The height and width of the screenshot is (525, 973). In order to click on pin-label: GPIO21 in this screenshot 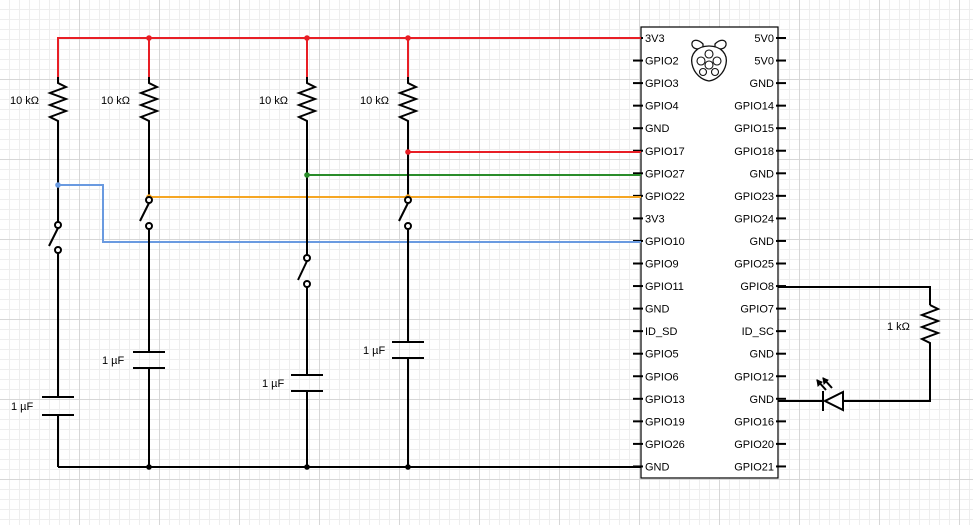, I will do `click(754, 467)`.